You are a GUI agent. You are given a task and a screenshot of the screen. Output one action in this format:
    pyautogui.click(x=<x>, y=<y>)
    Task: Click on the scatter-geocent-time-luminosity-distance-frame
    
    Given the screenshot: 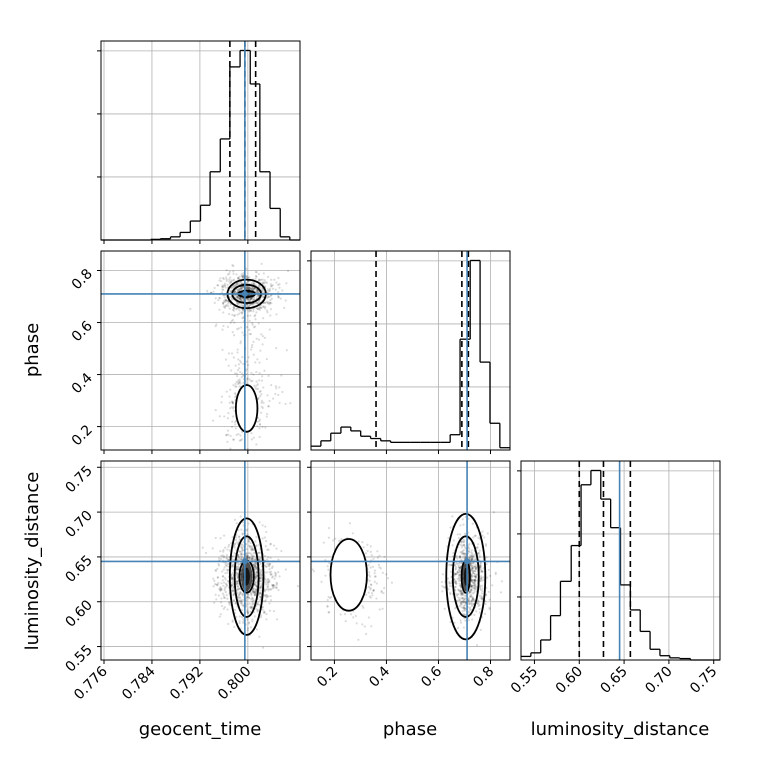 What is the action you would take?
    pyautogui.click(x=200, y=560)
    